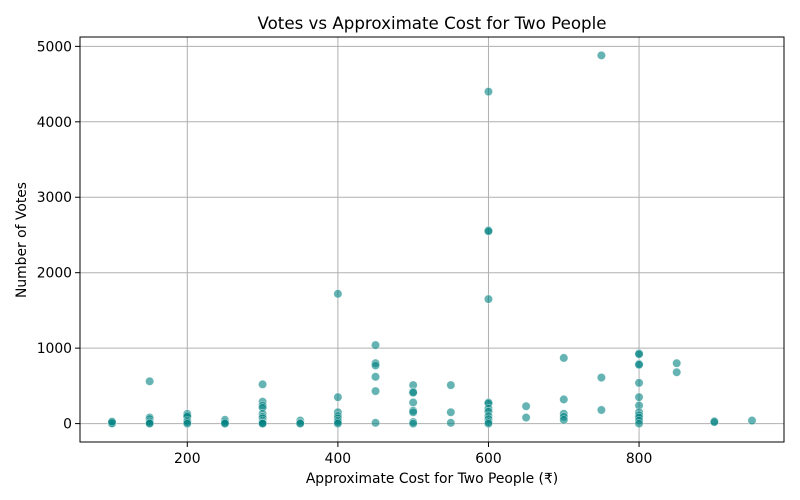 This screenshot has height=500, width=800. I want to click on y-tick-label: 0, so click(67, 425).